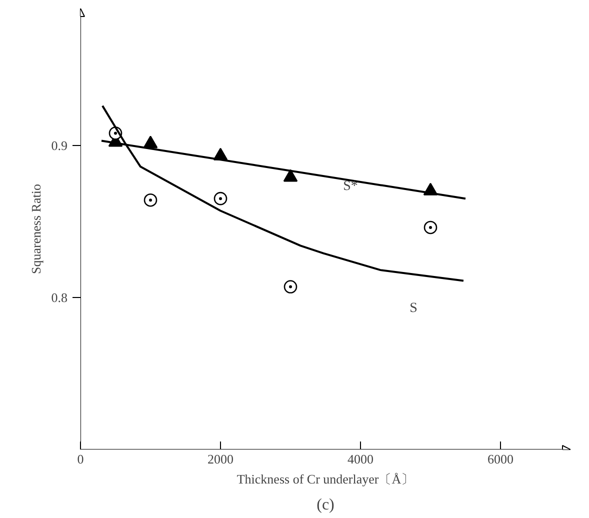  What do you see at coordinates (59, 297) in the screenshot?
I see `y-tick-label: 0.8` at bounding box center [59, 297].